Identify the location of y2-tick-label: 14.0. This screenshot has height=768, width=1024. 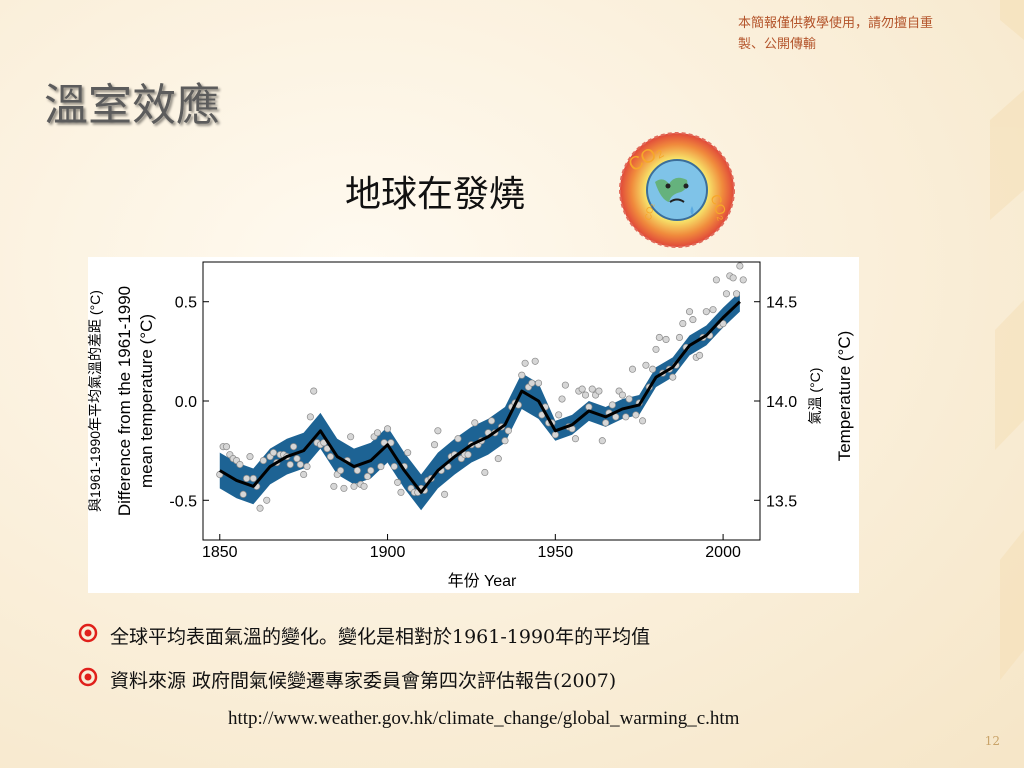
(781, 402).